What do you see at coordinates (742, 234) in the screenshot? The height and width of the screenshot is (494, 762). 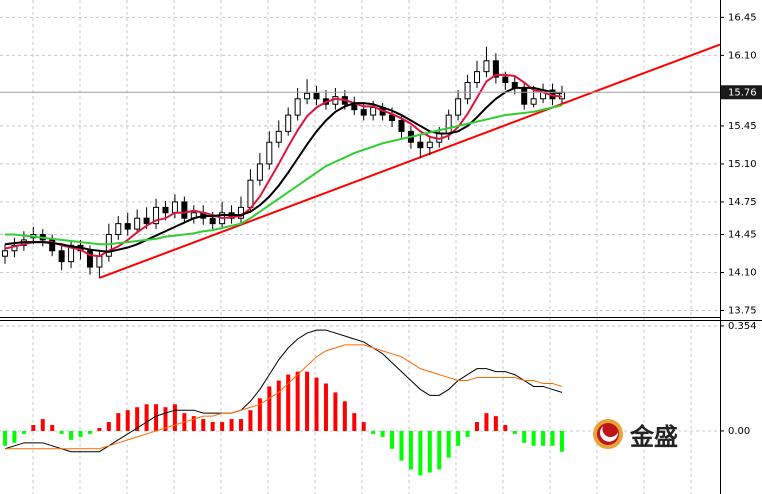 I see `y-tick-label: 14.45` at bounding box center [742, 234].